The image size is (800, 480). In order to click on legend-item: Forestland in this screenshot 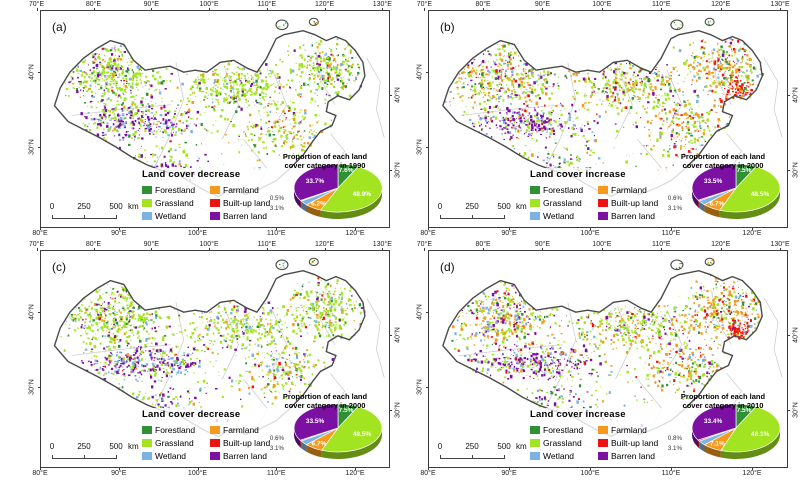, I will do `click(562, 189)`.